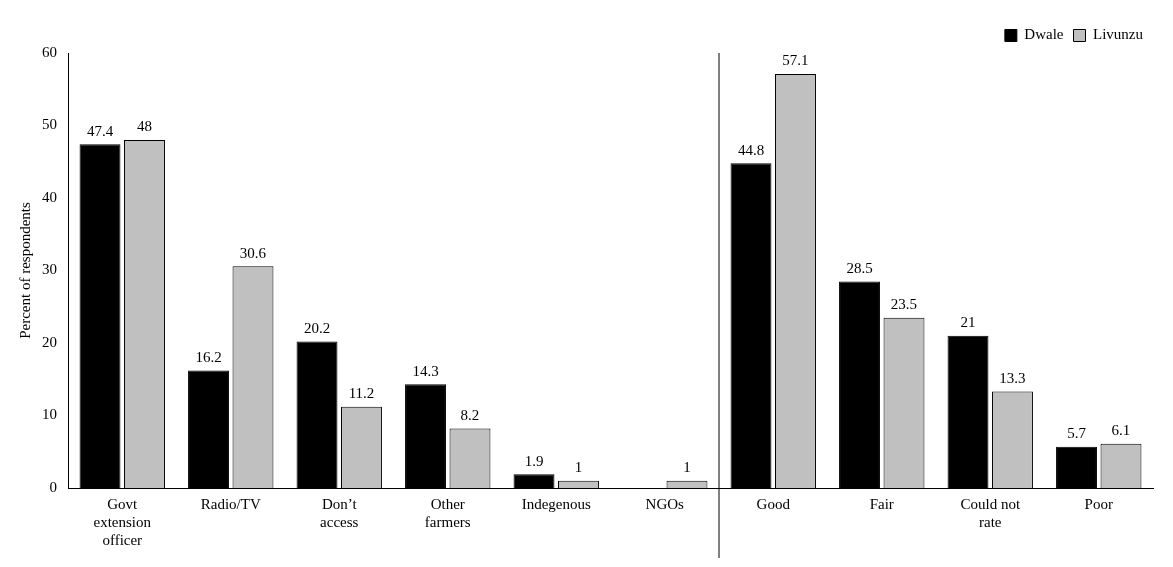  What do you see at coordinates (24, 270) in the screenshot?
I see `y-axis-title: Percent of respondents` at bounding box center [24, 270].